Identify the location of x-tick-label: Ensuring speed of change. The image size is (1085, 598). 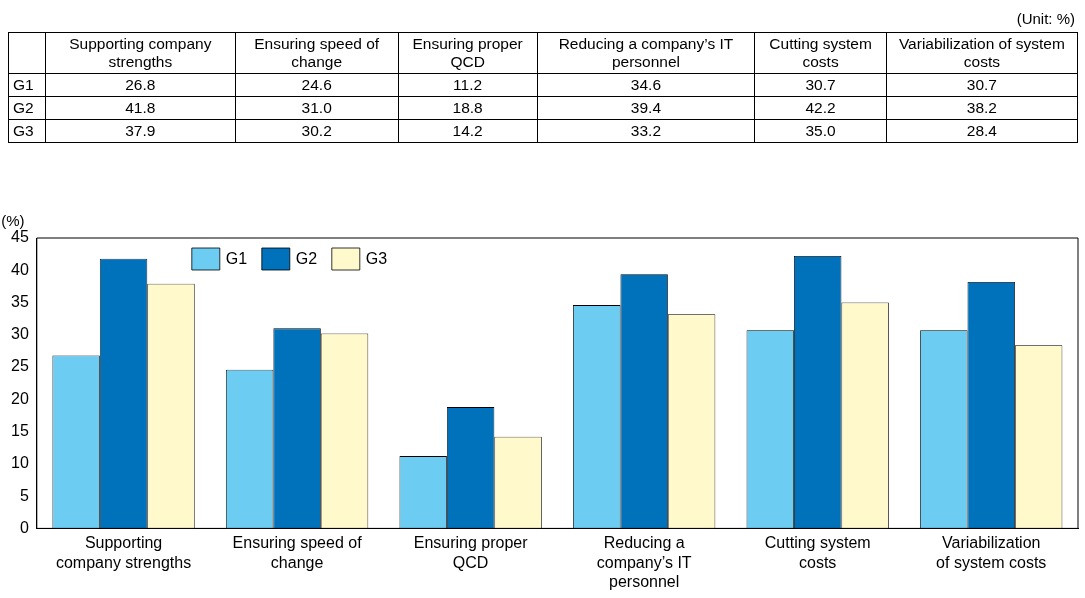
(297, 552).